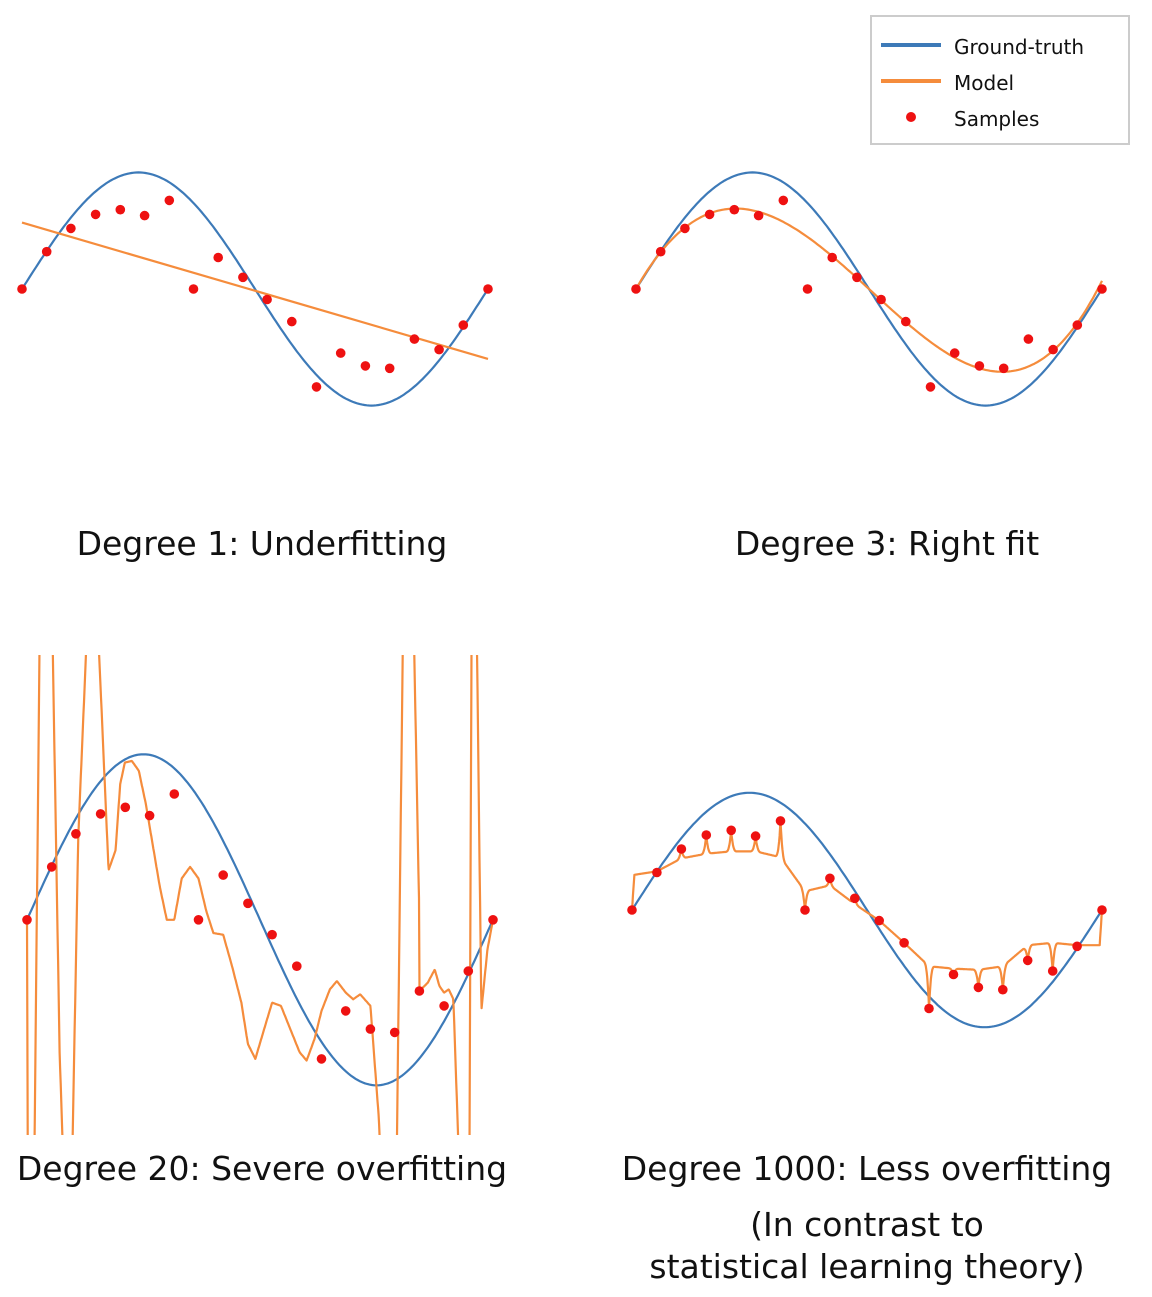 The height and width of the screenshot is (1297, 1152). I want to click on panel-2-plot, so click(869, 289).